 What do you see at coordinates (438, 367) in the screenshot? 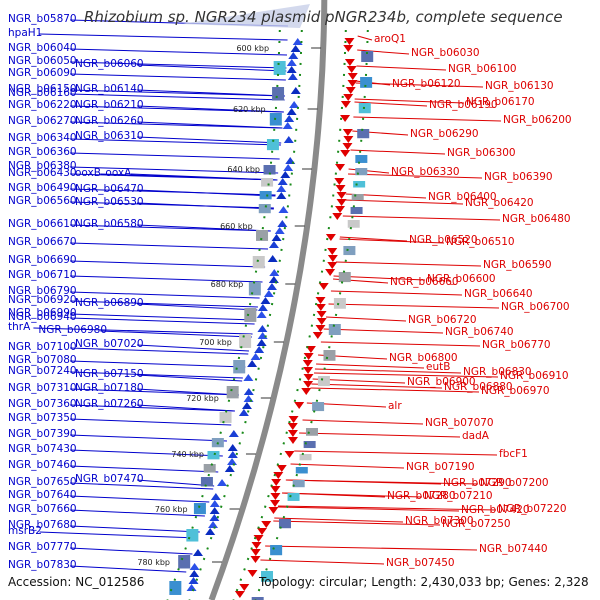
I see `gene-label: eutB` at bounding box center [438, 367].